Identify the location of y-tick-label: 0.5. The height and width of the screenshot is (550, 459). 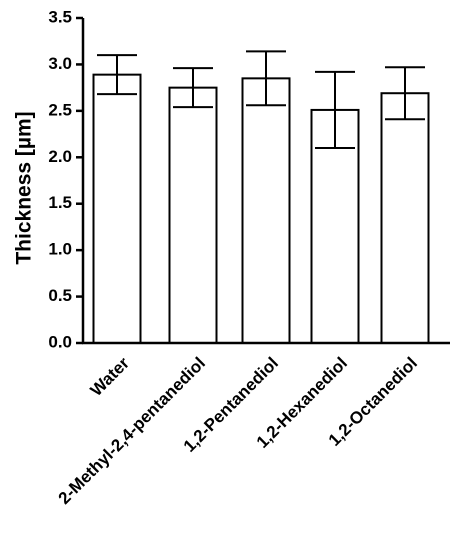
(60, 295).